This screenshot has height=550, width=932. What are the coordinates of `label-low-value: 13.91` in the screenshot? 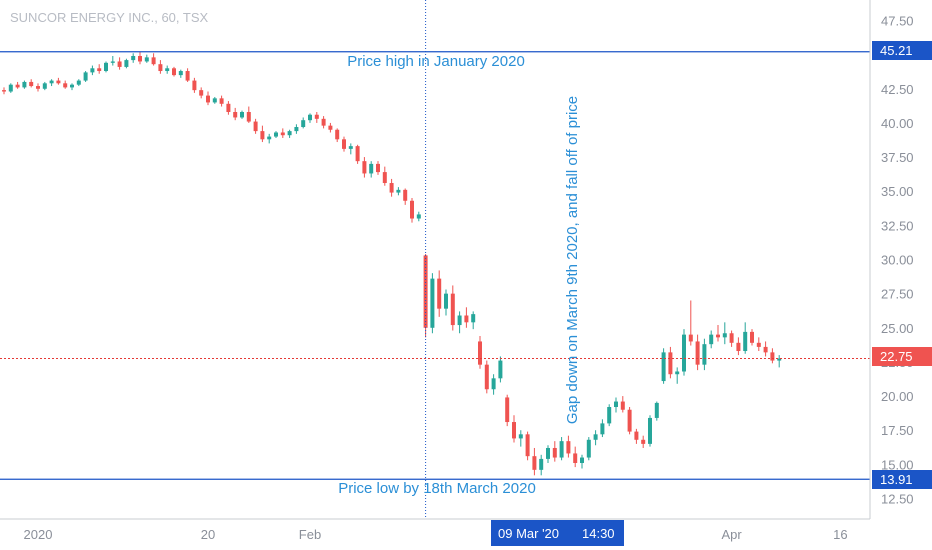 It's located at (902, 479).